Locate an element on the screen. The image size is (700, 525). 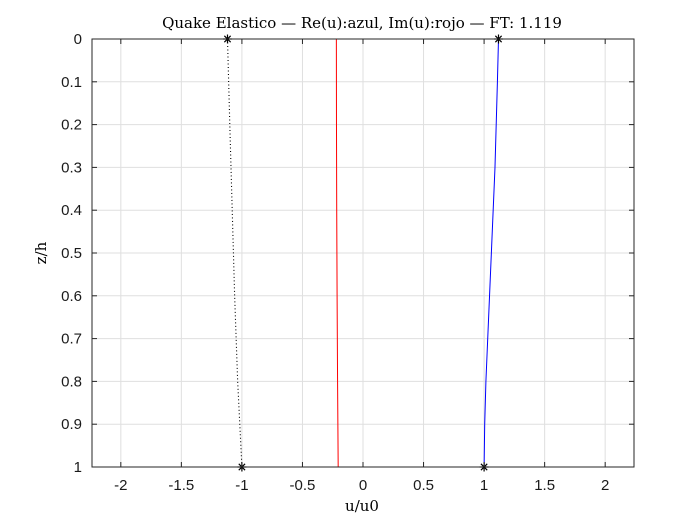
x-tick-label: 2 is located at coordinates (605, 485).